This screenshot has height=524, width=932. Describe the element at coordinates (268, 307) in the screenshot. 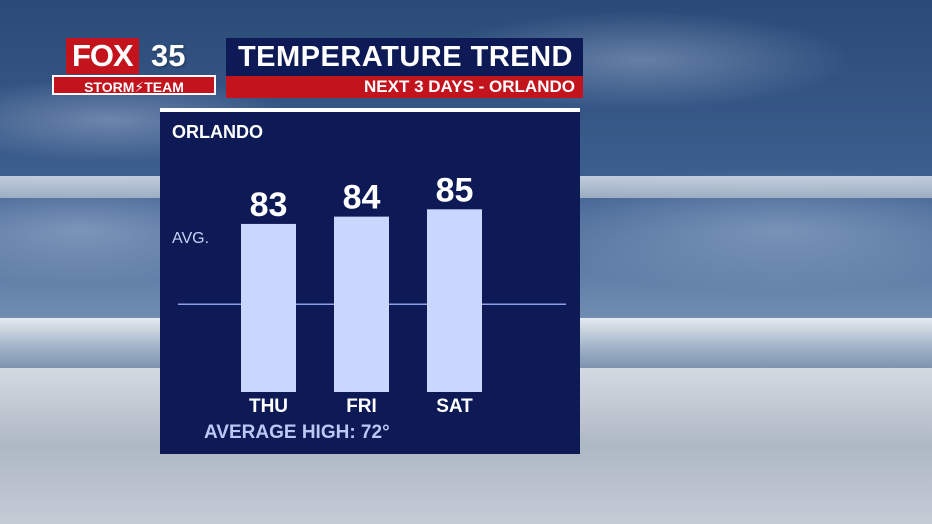

I see `bar-thu` at that location.